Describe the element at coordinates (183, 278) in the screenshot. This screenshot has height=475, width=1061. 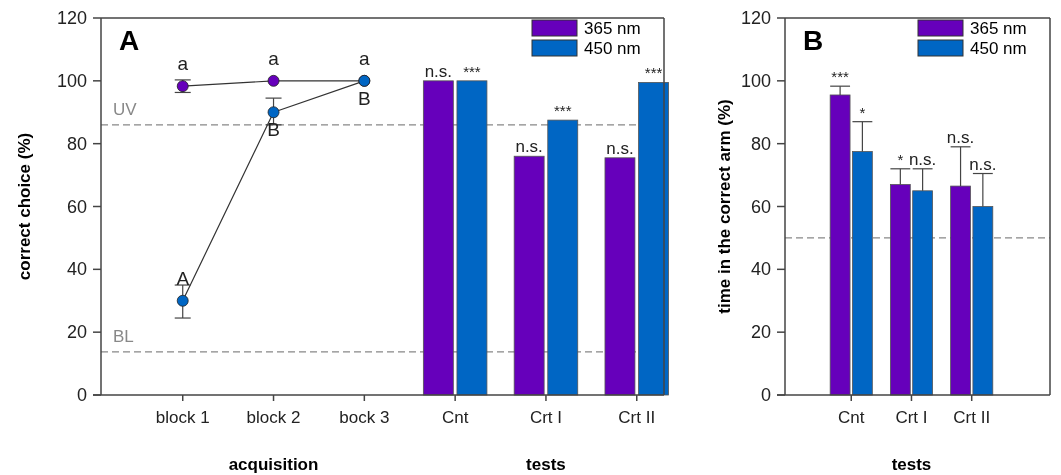
I see `data-label: A` at that location.